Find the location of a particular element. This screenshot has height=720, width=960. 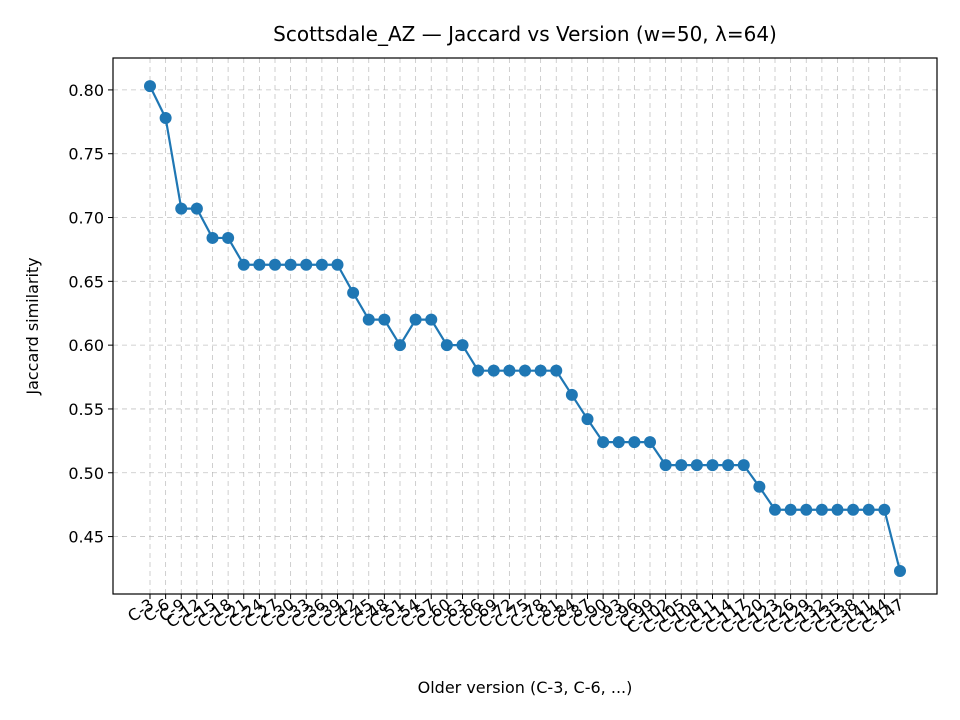

y-axis-label: Jaccard similarity is located at coordinates (32, 326).